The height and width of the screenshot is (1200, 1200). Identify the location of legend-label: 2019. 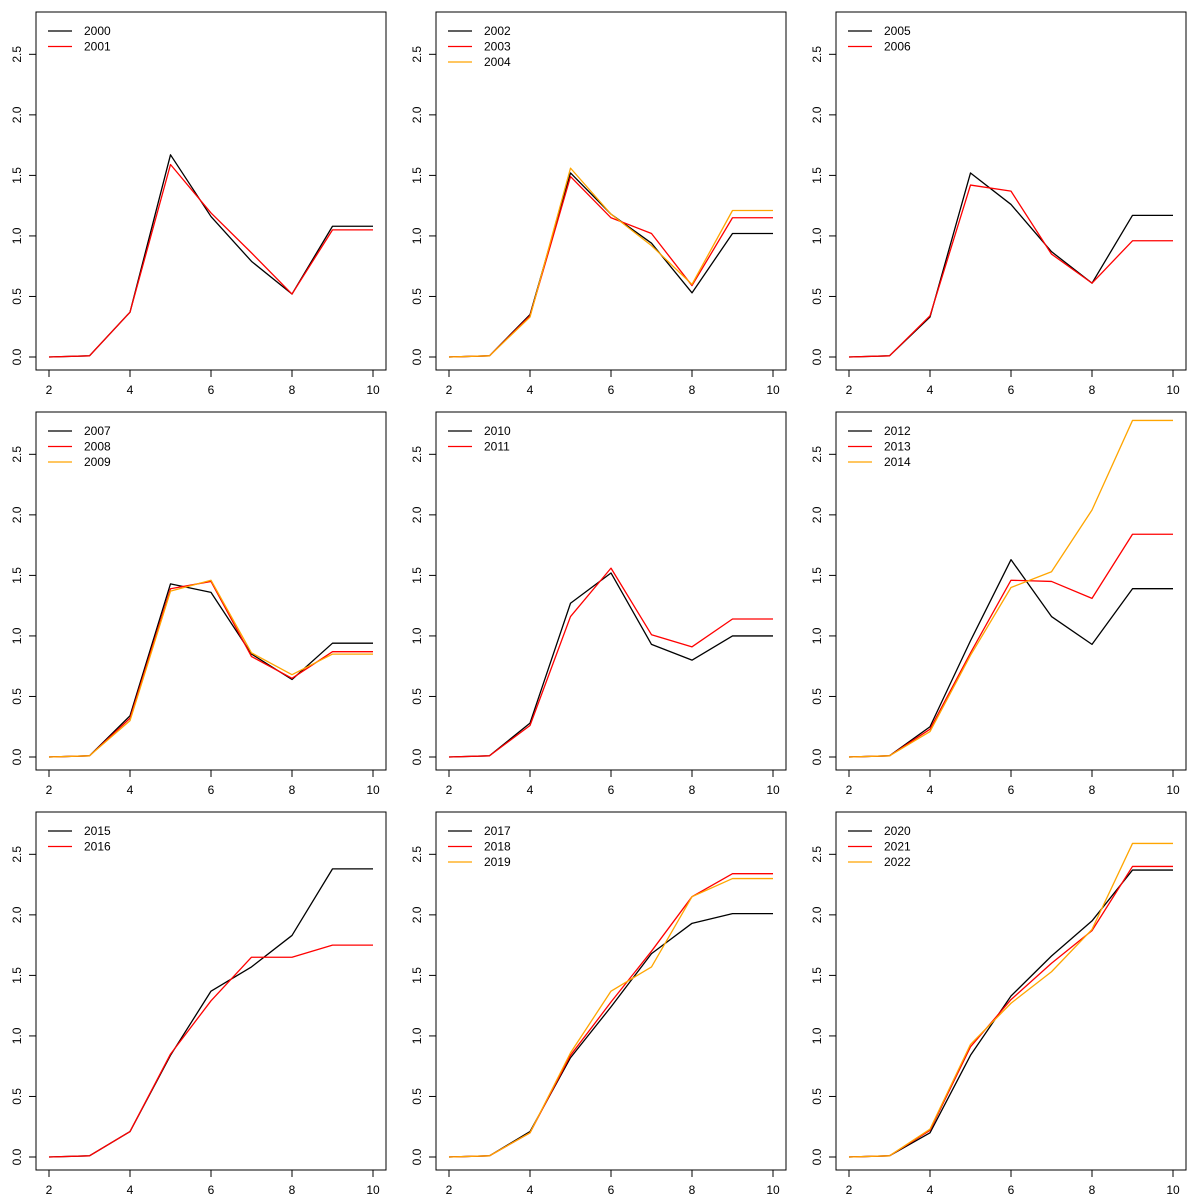
(497, 862).